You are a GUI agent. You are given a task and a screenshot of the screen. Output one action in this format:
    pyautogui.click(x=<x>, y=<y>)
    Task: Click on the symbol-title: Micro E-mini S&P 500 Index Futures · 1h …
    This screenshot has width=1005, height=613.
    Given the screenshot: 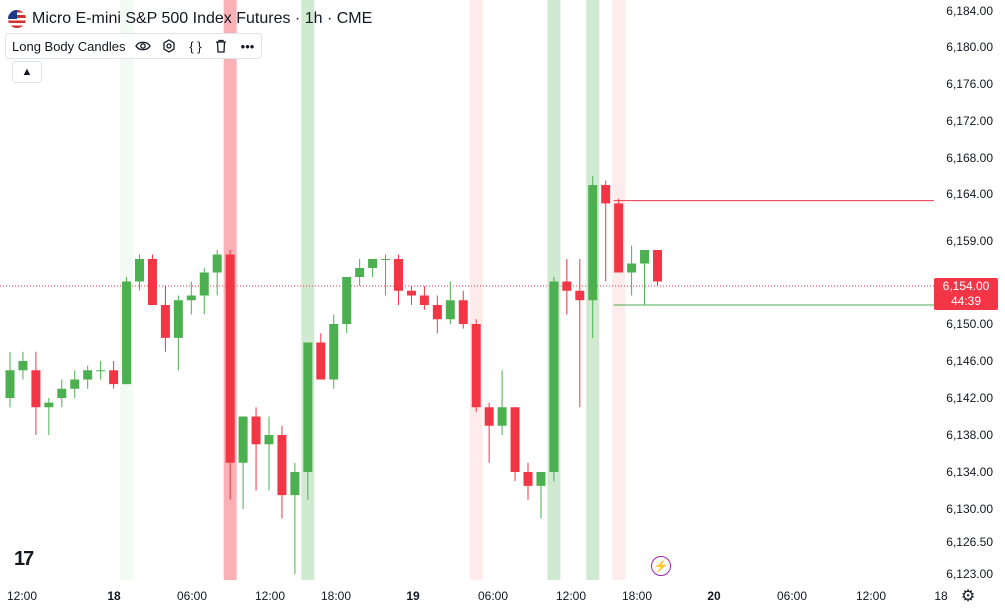 What is the action you would take?
    pyautogui.click(x=202, y=18)
    